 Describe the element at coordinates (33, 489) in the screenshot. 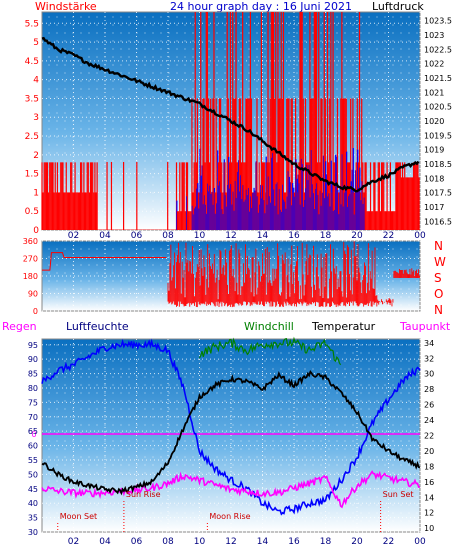

I see `humidity-axis-tick-label: 45` at that location.